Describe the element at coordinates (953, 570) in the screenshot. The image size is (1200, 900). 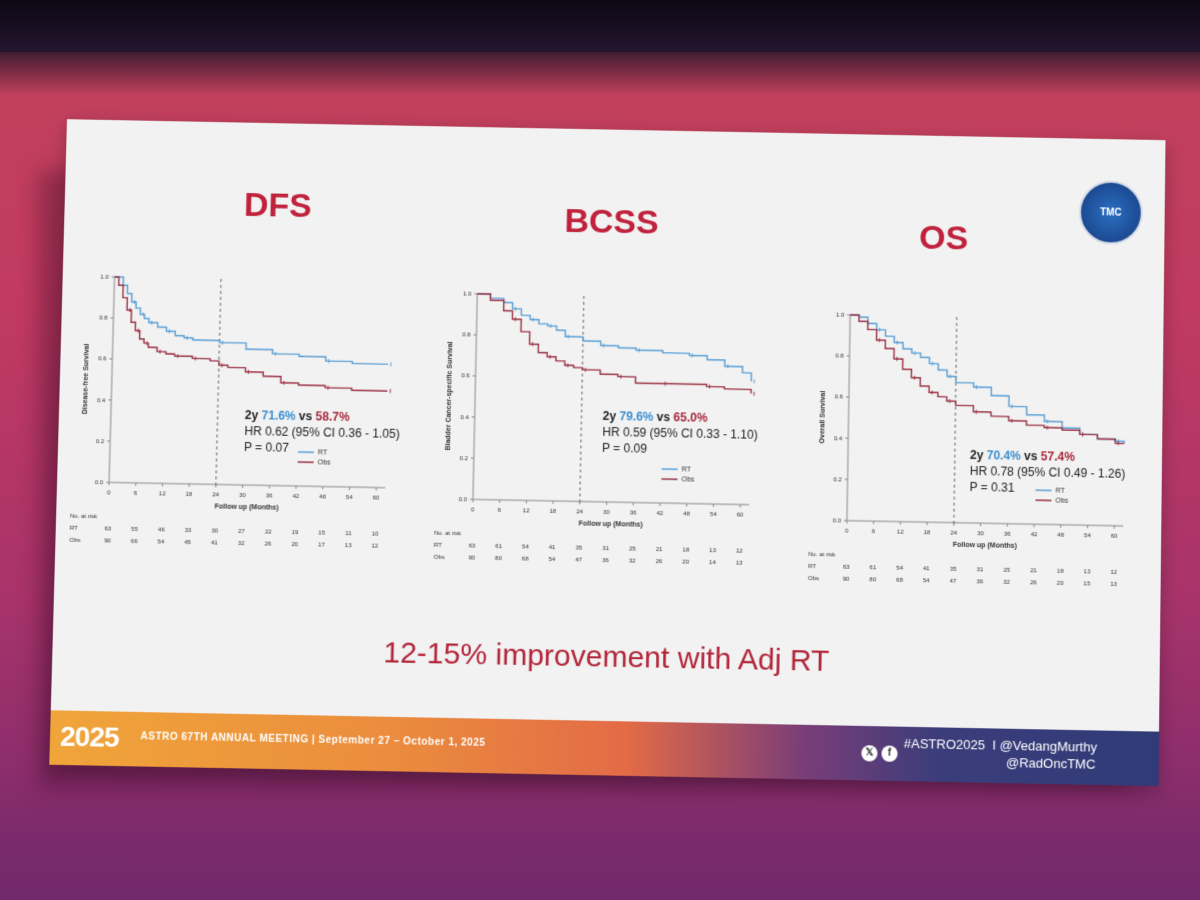
I see `at-risk-value: 35` at that location.